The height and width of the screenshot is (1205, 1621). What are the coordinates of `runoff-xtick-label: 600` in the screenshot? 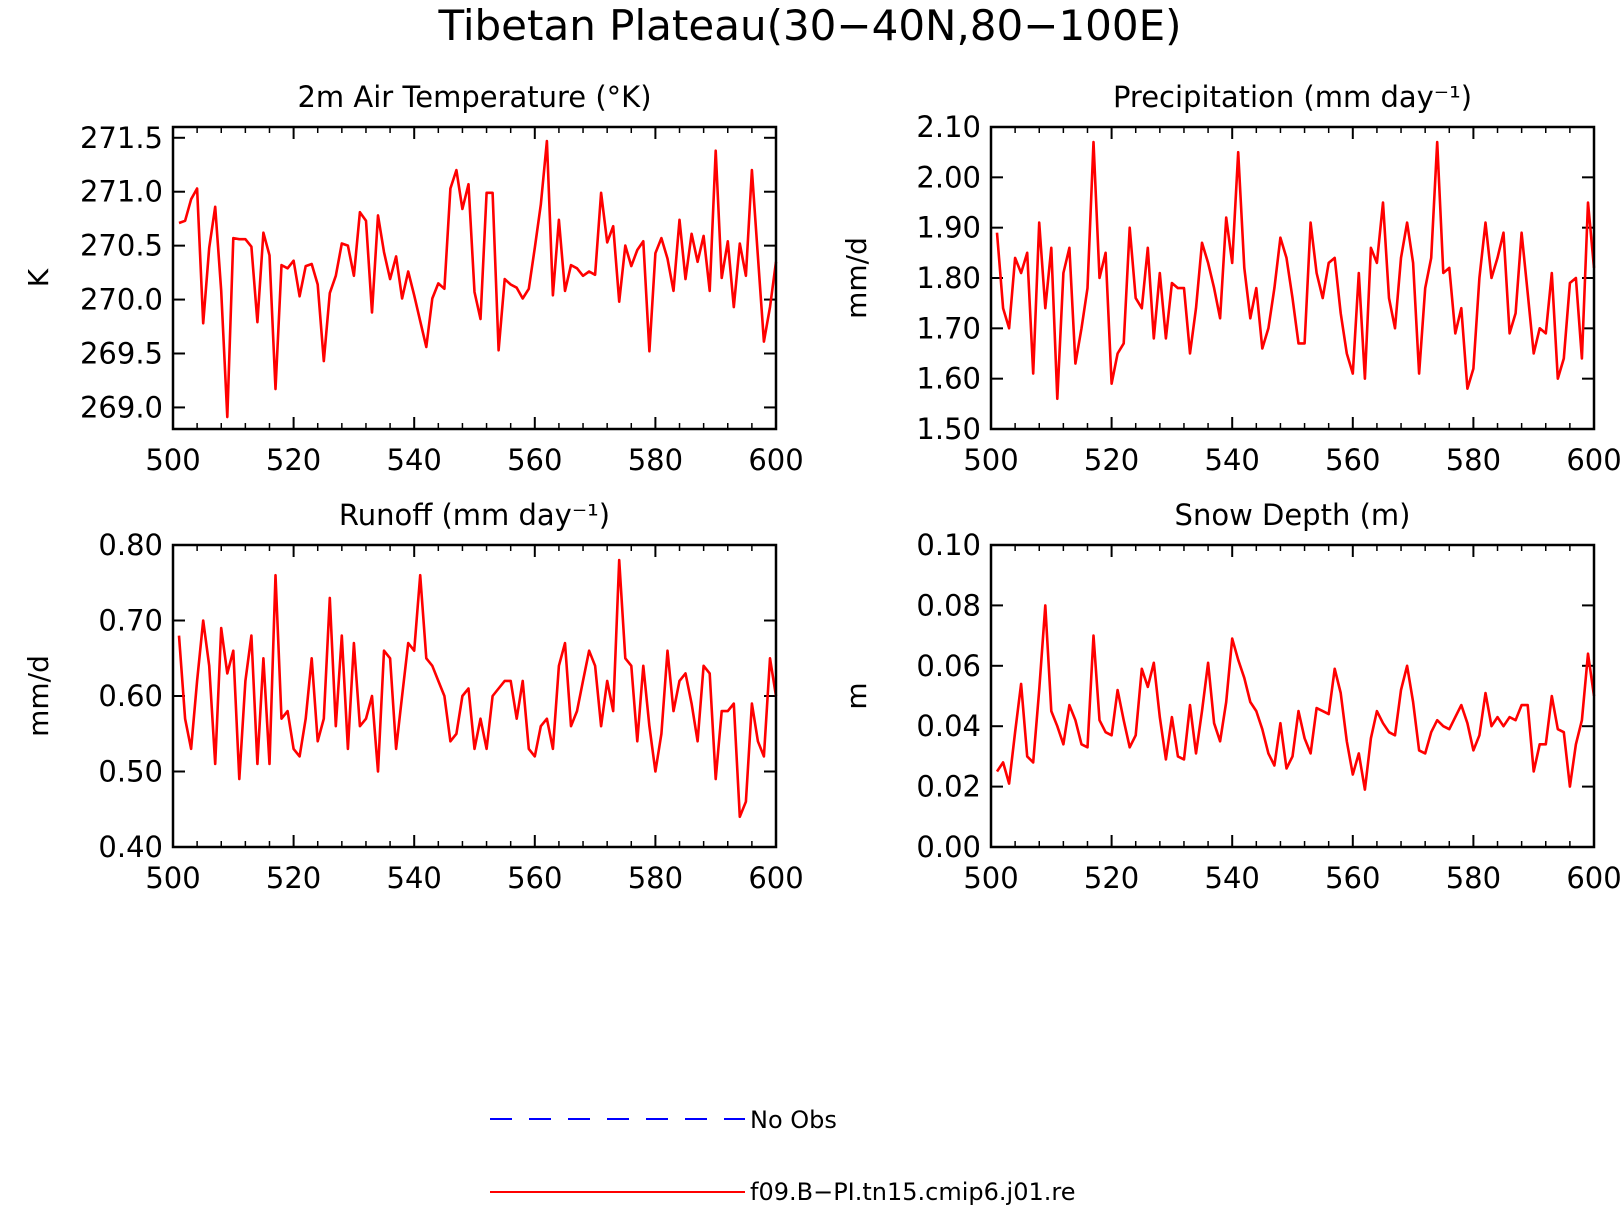 It's located at (775, 878).